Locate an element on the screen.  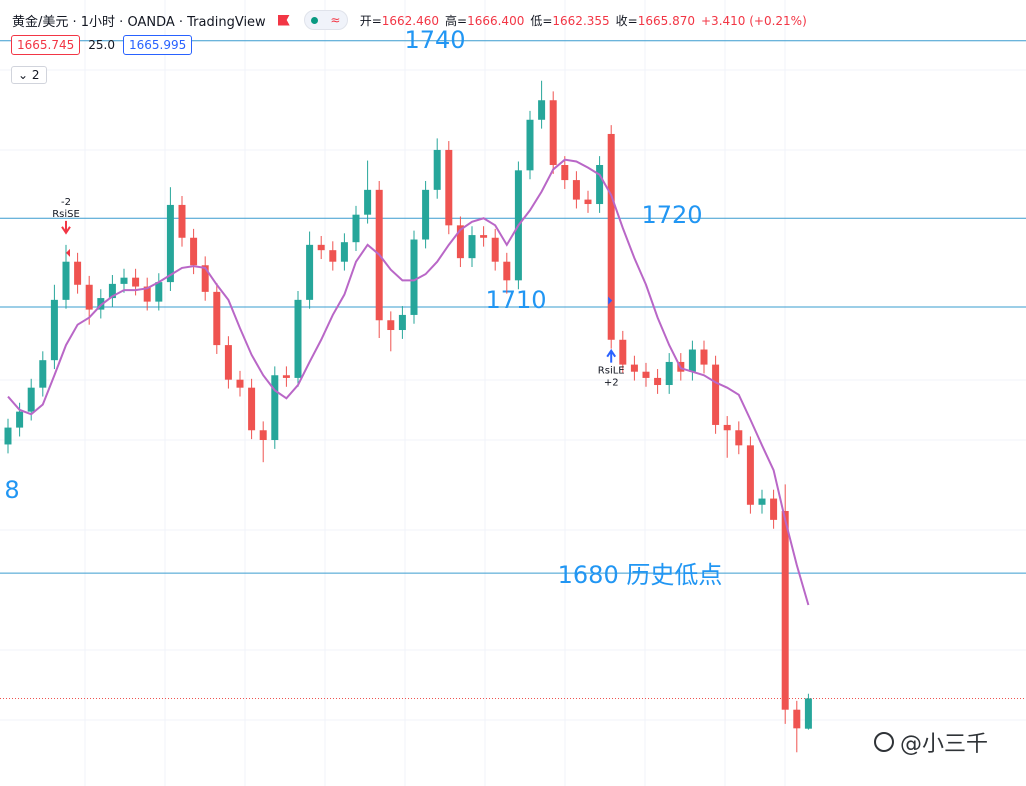
watermark-text: @小三千 is located at coordinates (944, 744).